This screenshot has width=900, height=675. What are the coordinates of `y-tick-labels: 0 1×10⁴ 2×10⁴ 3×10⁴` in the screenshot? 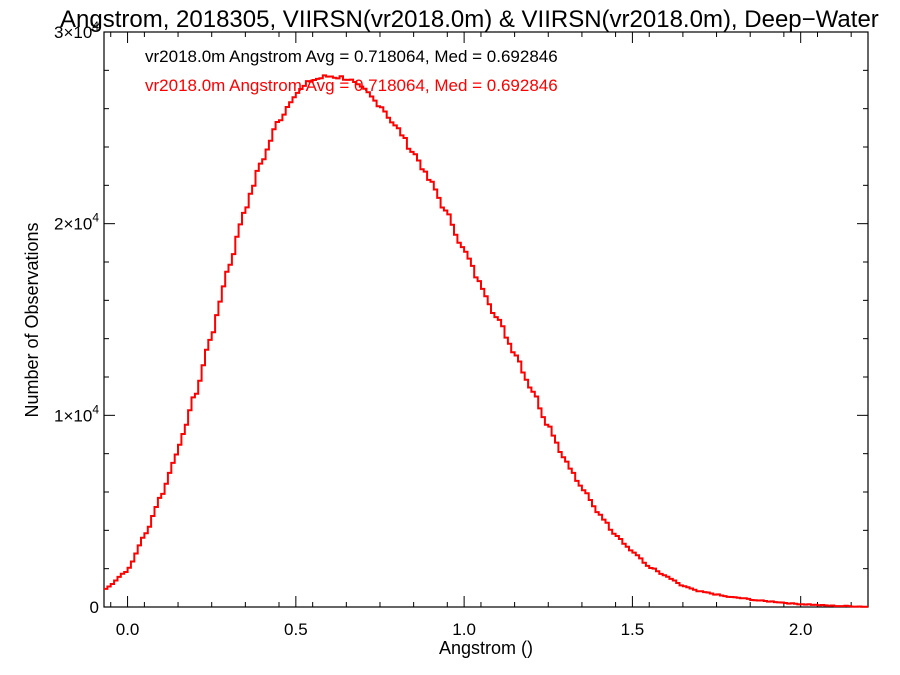 It's located at (76, 318).